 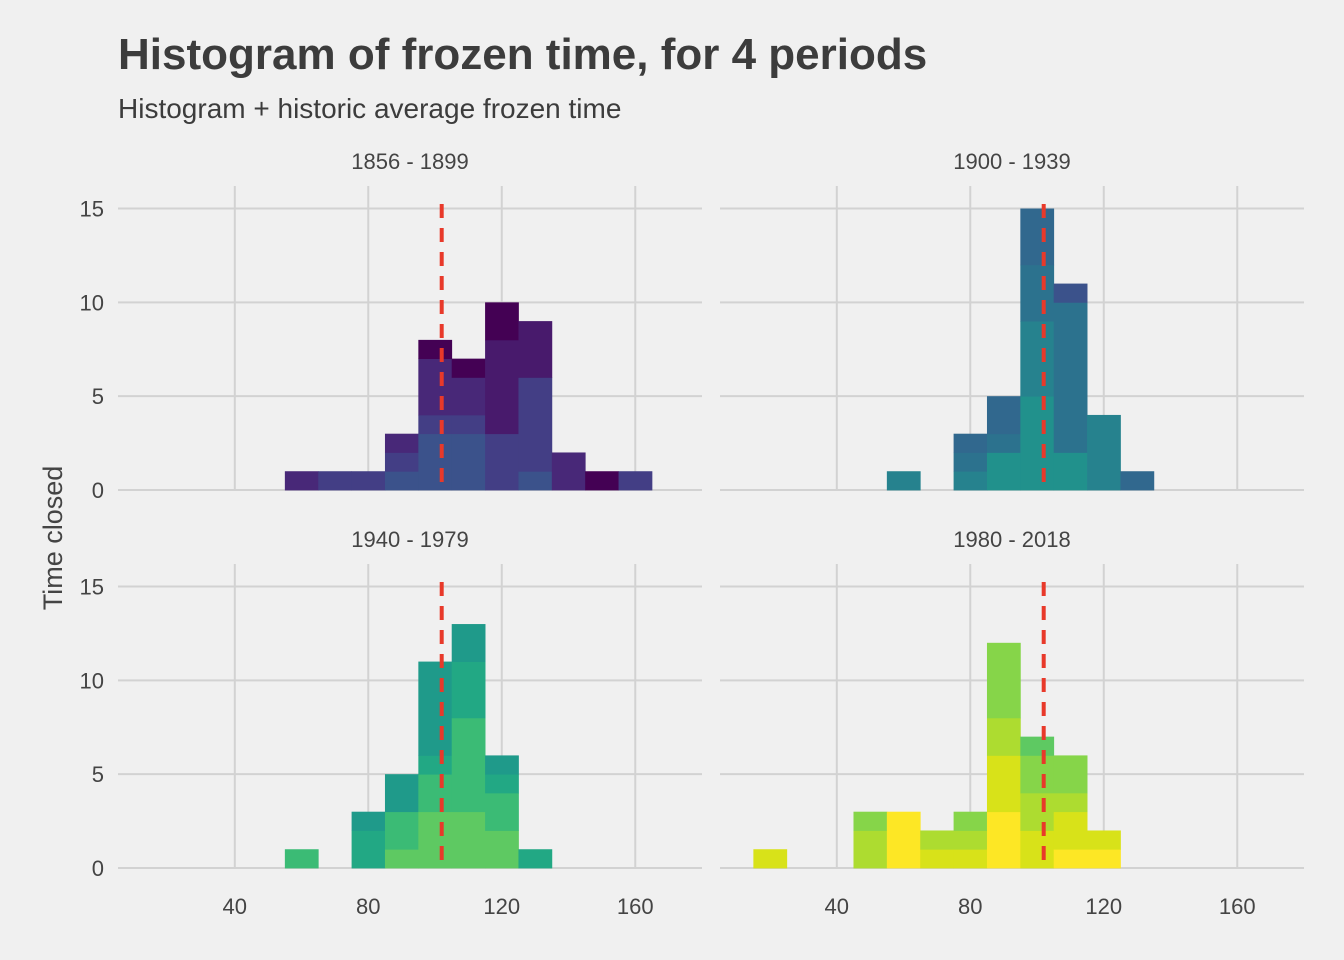 What do you see at coordinates (1011, 539) in the screenshot?
I see `panel-label: 1980 - 2018` at bounding box center [1011, 539].